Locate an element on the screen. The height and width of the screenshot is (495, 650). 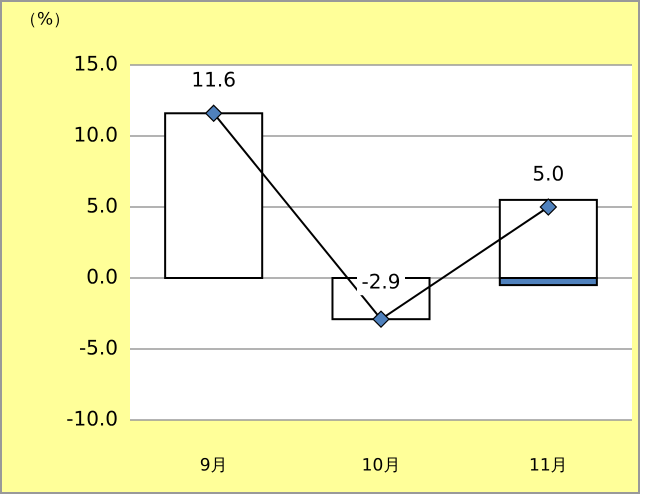
xtick: 9月 is located at coordinates (214, 466).